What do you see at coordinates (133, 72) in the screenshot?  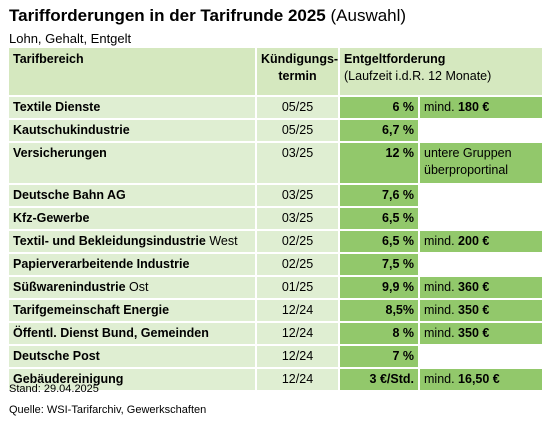 I see `header-area: Tarifbereich` at bounding box center [133, 72].